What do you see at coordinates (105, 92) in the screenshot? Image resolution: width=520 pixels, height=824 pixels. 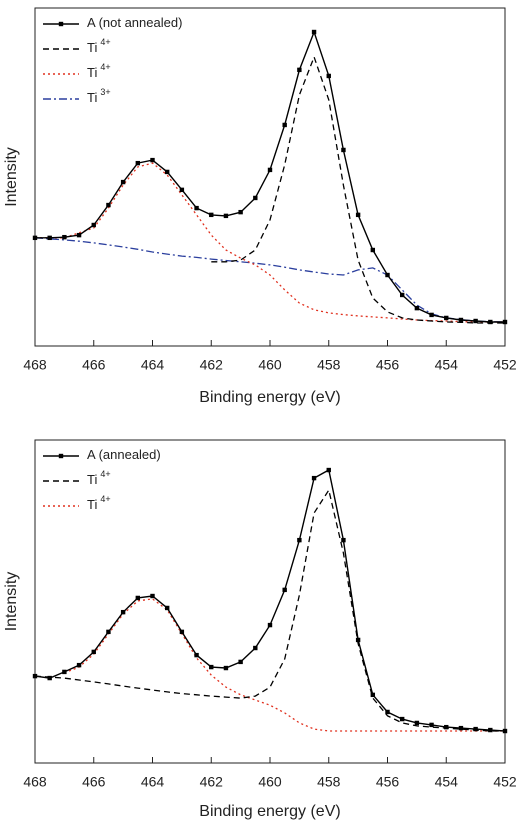 I see `legend-superscript: 3+` at bounding box center [105, 92].